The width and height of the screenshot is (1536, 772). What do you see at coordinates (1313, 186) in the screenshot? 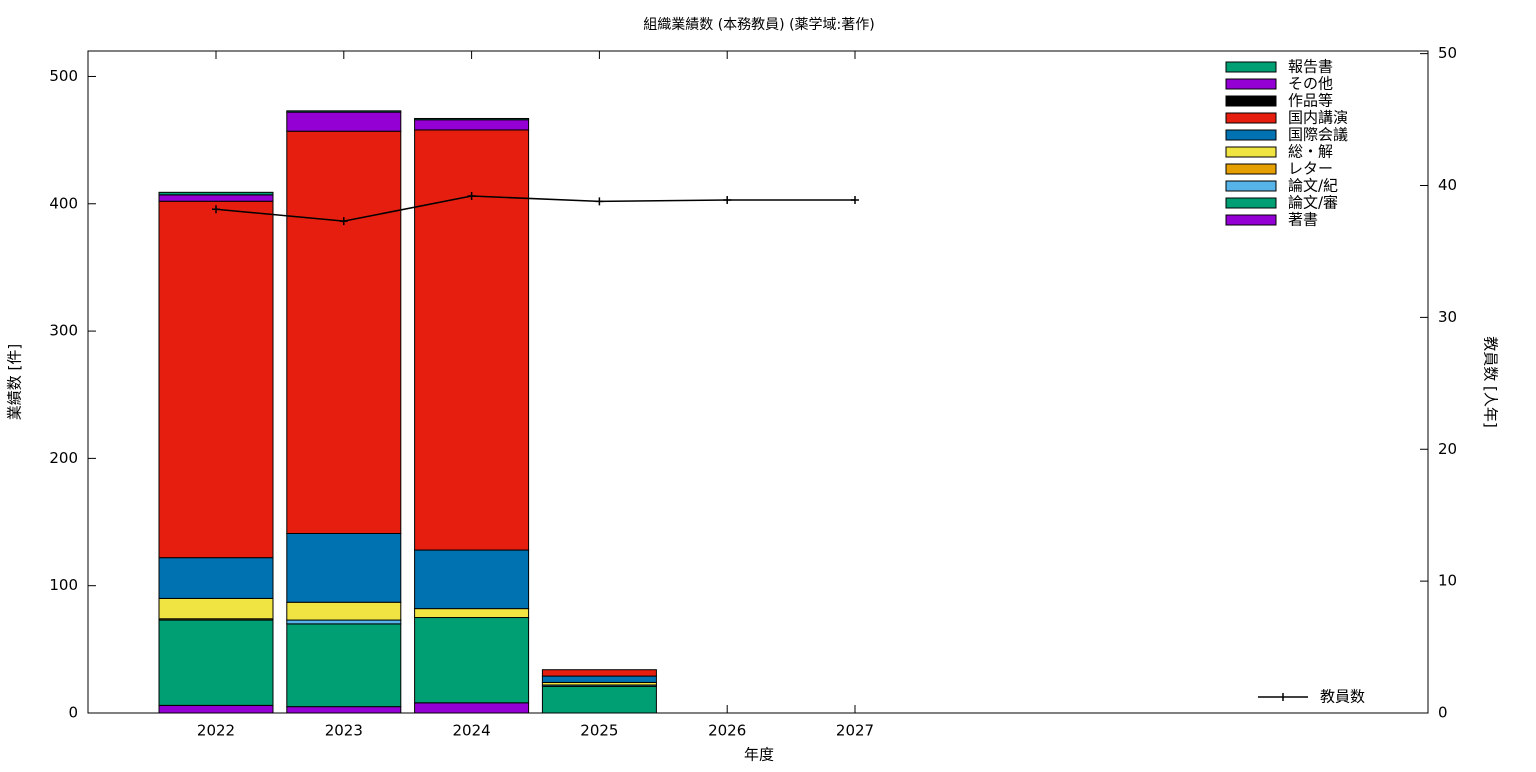
I see `legend-label: 論文/紀` at bounding box center [1313, 186].